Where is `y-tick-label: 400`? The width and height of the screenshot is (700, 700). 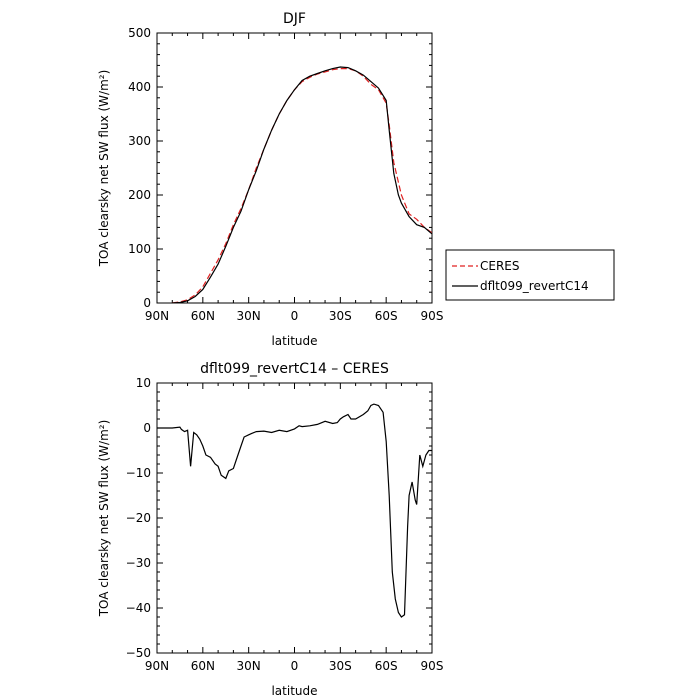
y-tick-label: 400 is located at coordinates (139, 87).